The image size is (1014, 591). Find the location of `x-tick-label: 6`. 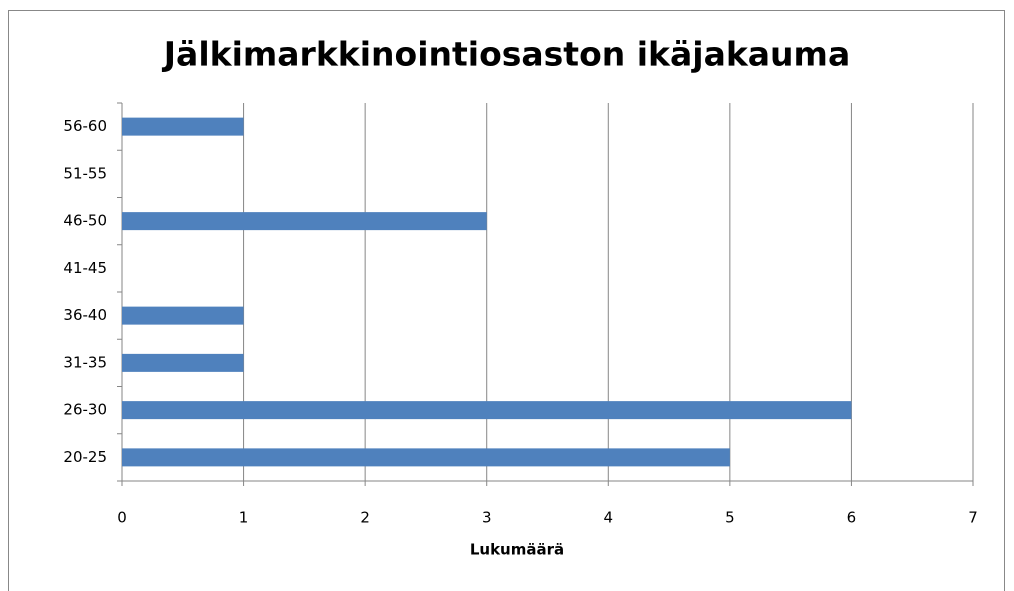

x-tick-label: 6 is located at coordinates (852, 518).